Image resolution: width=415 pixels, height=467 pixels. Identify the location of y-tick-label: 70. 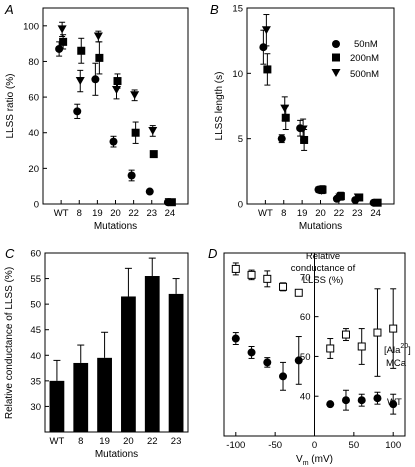
(305, 277).